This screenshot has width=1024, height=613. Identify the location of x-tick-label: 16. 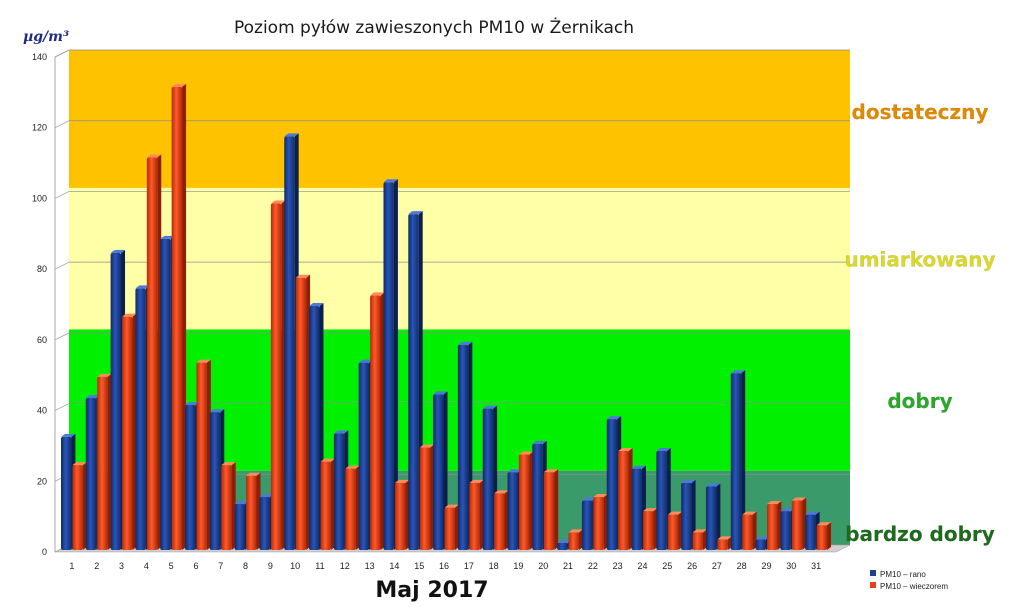
(444, 566).